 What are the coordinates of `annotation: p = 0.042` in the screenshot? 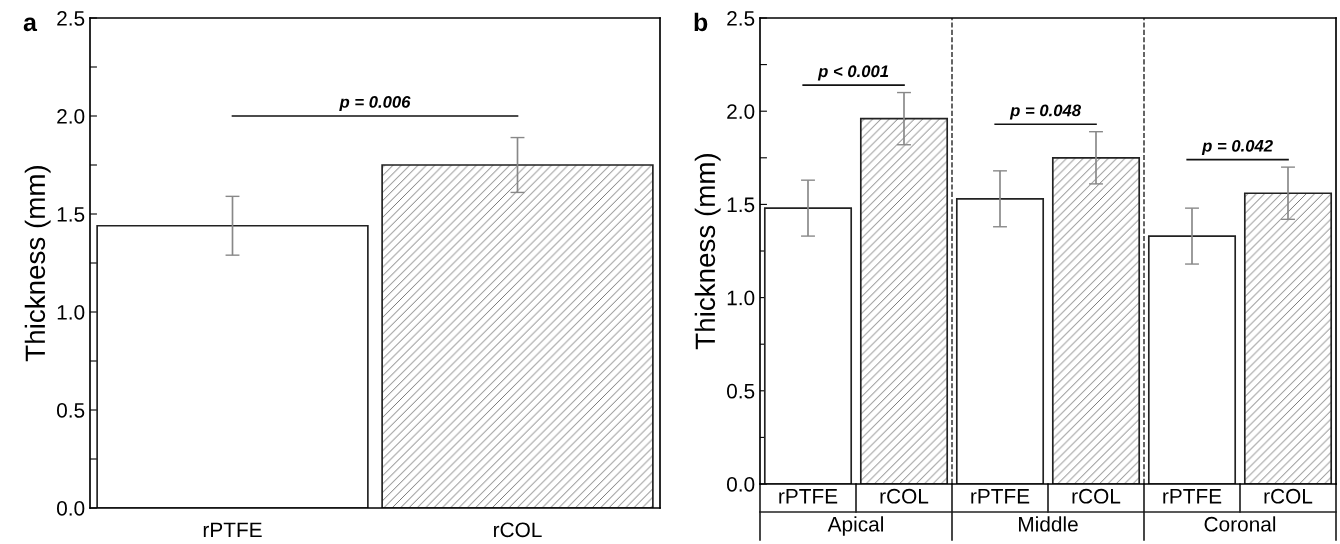 It's located at (1237, 147).